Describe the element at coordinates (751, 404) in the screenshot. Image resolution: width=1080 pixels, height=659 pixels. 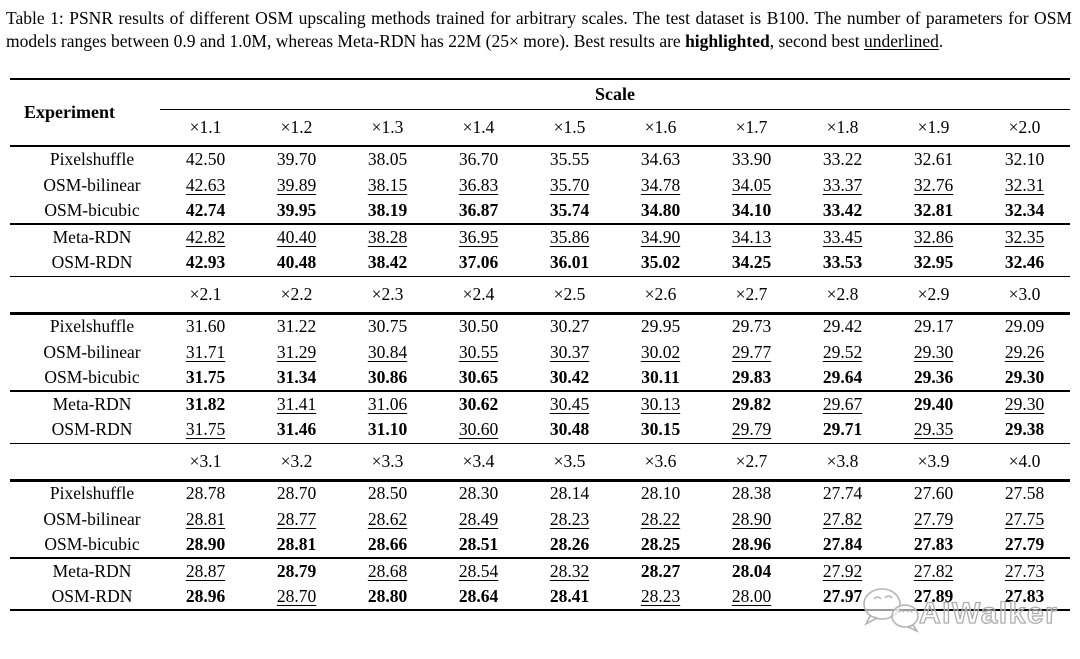
I see `psnr-number: 29.82` at that location.